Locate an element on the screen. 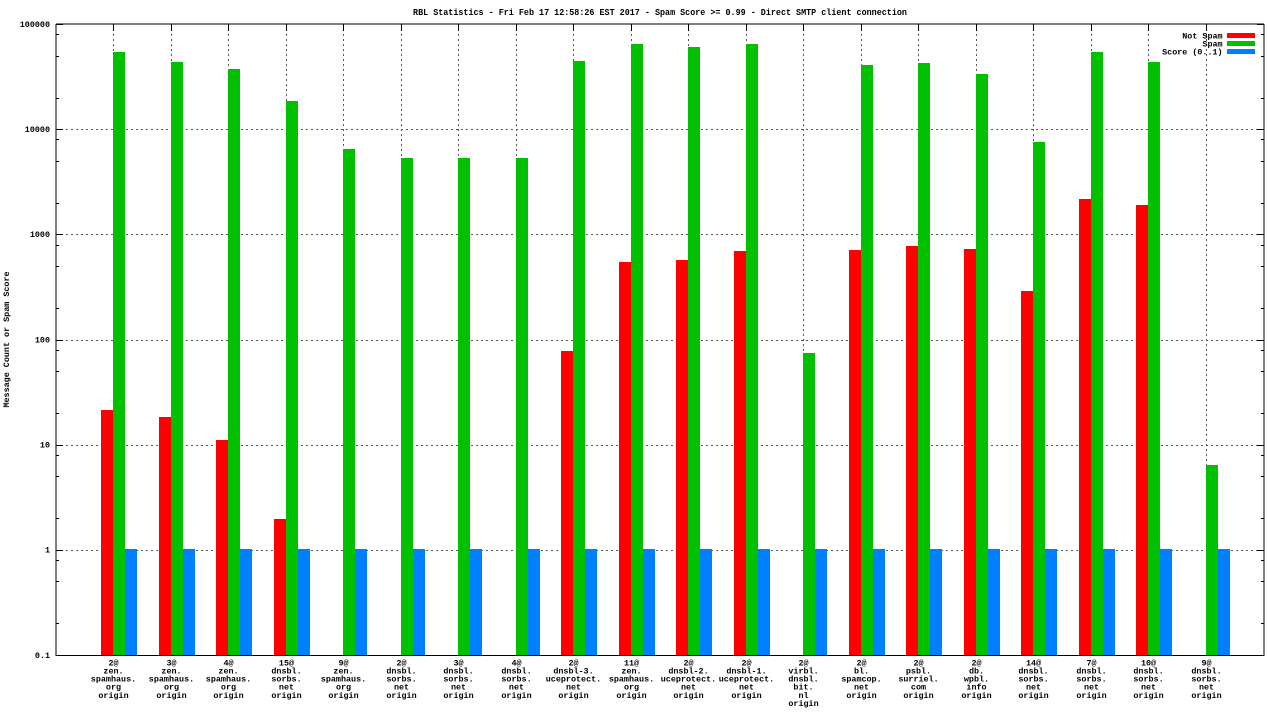 The width and height of the screenshot is (1280, 725). svg-text: 10000 is located at coordinates (37, 130).